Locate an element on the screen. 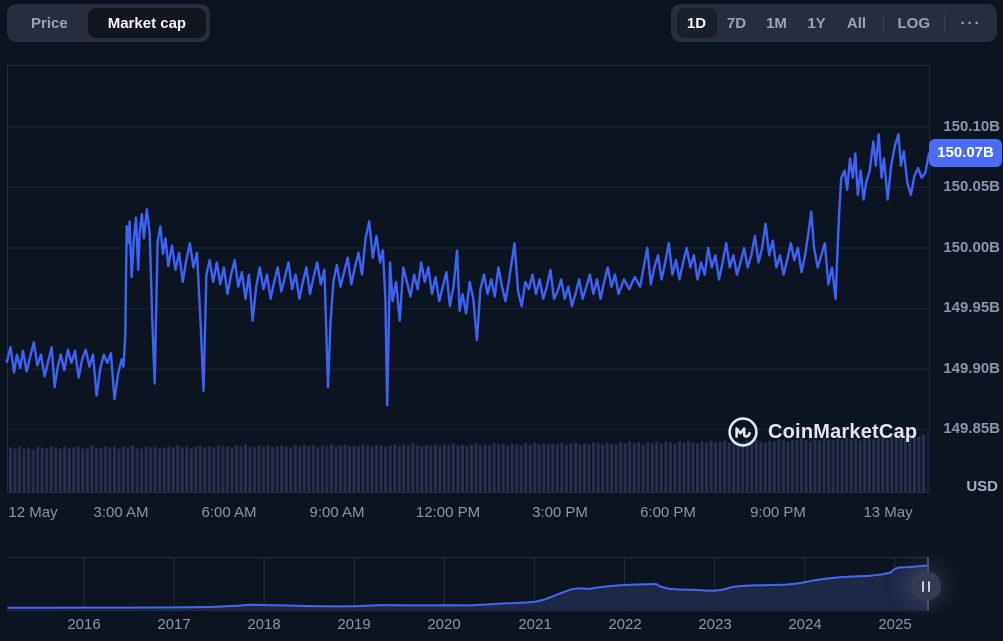 Image resolution: width=1003 pixels, height=641 pixels. year-label: 2021 is located at coordinates (535, 624).